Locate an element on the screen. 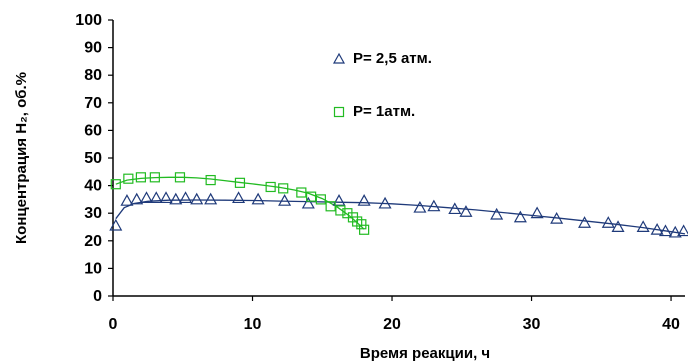 The height and width of the screenshot is (363, 688). y-tick-label: 40 is located at coordinates (93, 186).